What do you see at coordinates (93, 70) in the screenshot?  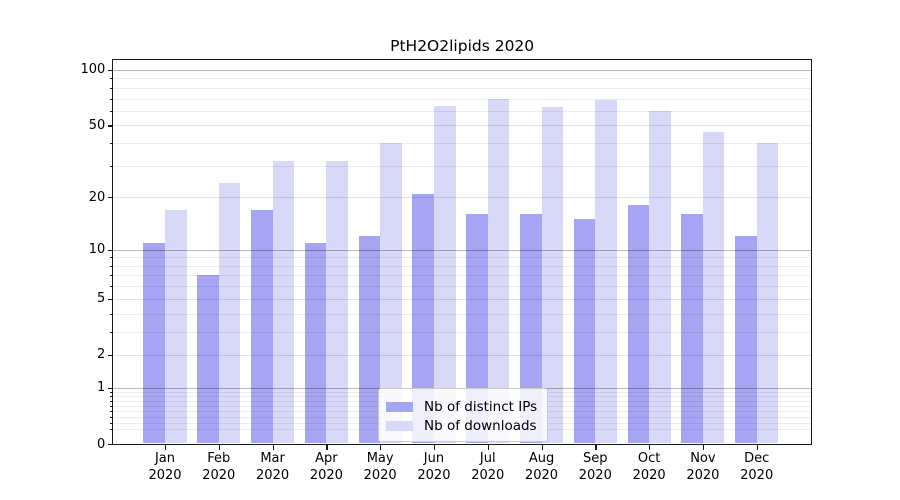 I see `y-tick-label: 100` at bounding box center [93, 70].